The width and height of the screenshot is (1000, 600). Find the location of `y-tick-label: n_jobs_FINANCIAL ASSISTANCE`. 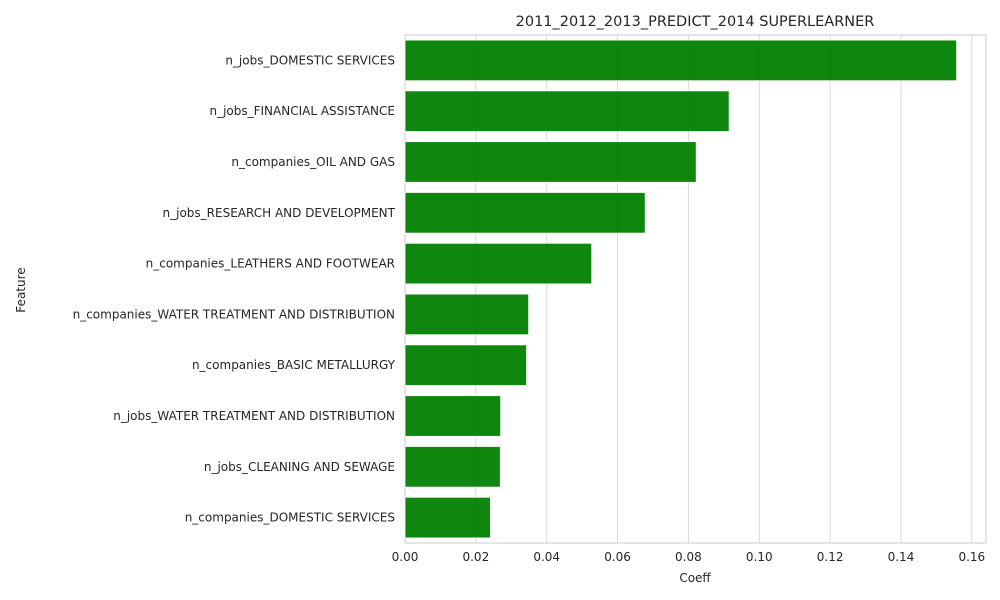

y-tick-label: n_jobs_FINANCIAL ASSISTANCE is located at coordinates (302, 111).